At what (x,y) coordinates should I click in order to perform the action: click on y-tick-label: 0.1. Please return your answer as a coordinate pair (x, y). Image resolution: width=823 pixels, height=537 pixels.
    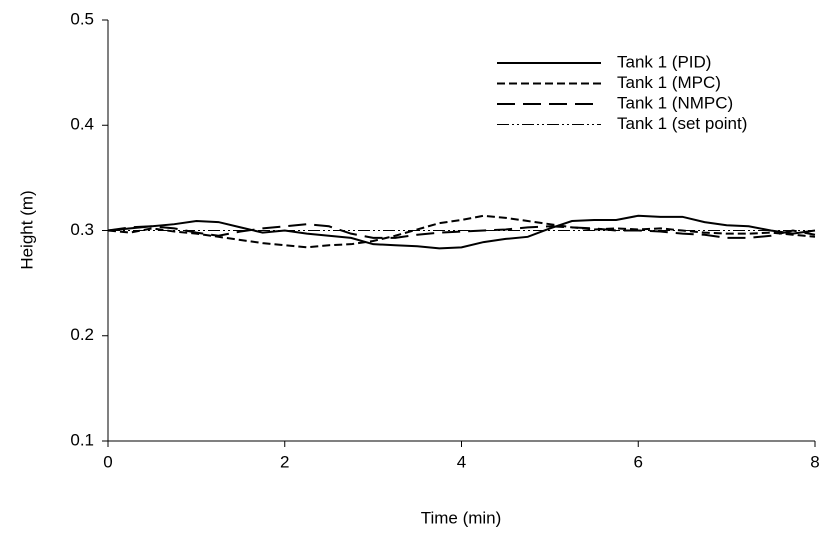
    Looking at the image, I should click on (82, 439).